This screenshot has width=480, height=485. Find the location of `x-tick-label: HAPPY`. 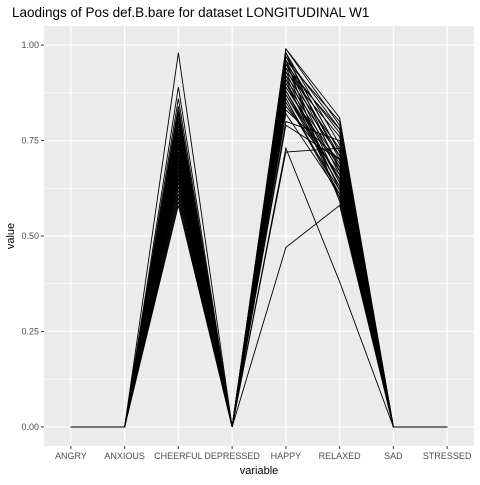

x-tick-label: HAPPY is located at coordinates (286, 456).